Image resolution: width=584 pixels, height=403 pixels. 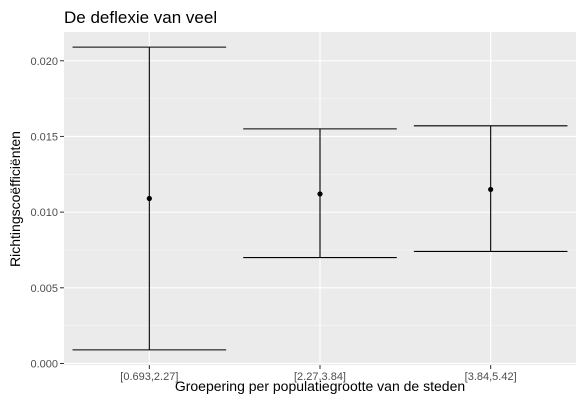 I want to click on y-tick-label: 0.020, so click(x=44, y=62).